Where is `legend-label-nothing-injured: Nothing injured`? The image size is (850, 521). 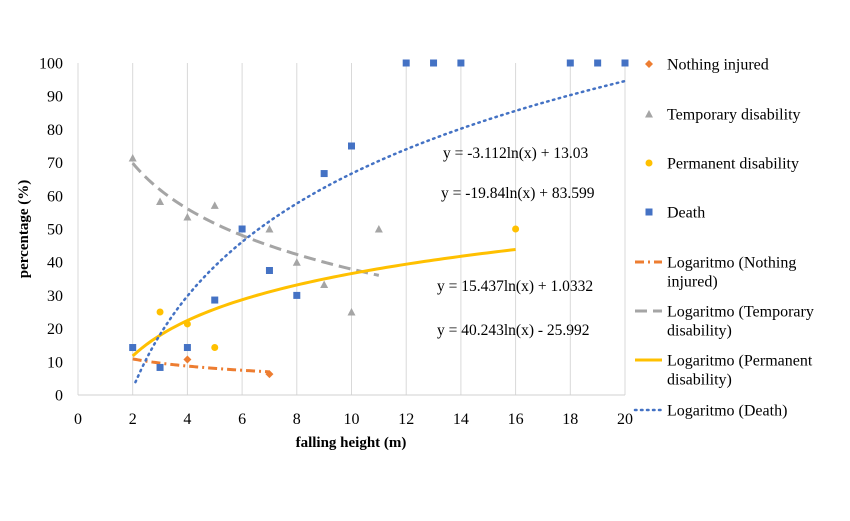
legend-label-nothing-injured: Nothing injured is located at coordinates (718, 65).